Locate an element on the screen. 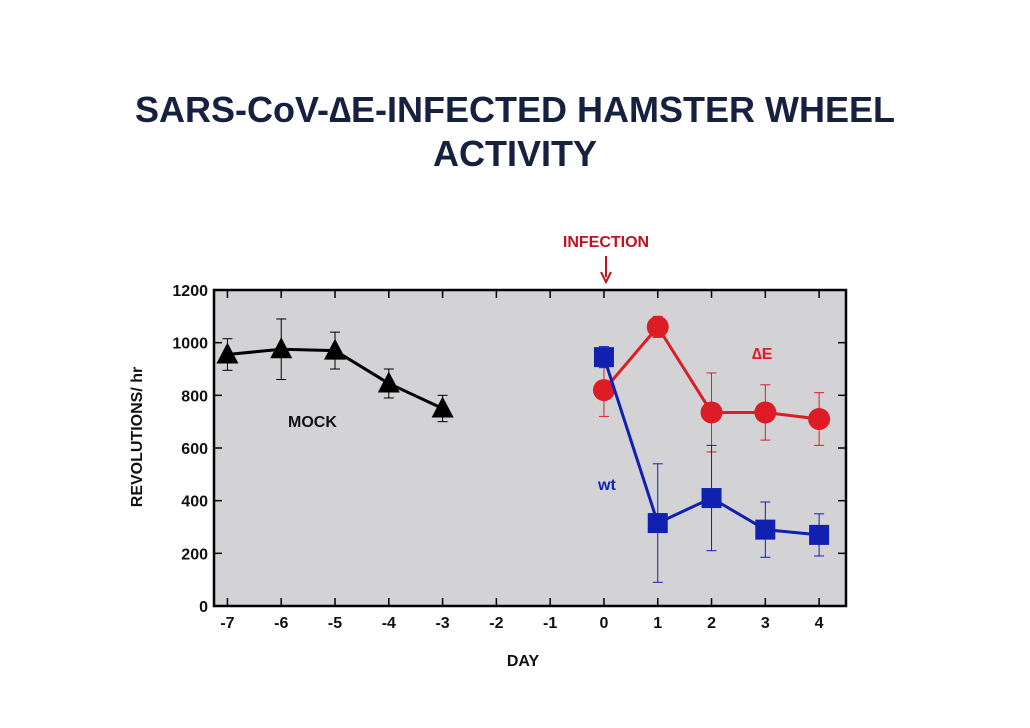  x-tick-label: 3 is located at coordinates (765, 623).